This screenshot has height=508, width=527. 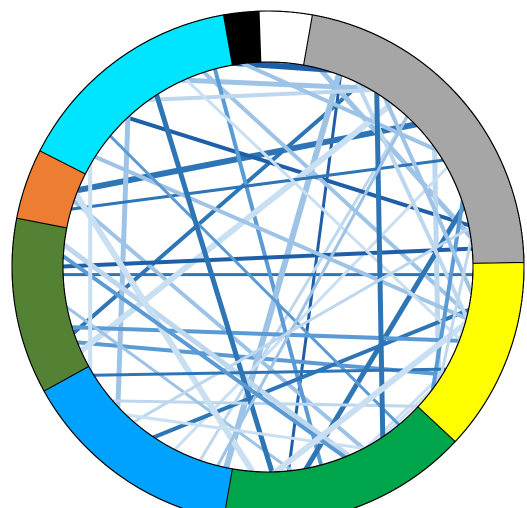 I want to click on white-segment, so click(x=286, y=38).